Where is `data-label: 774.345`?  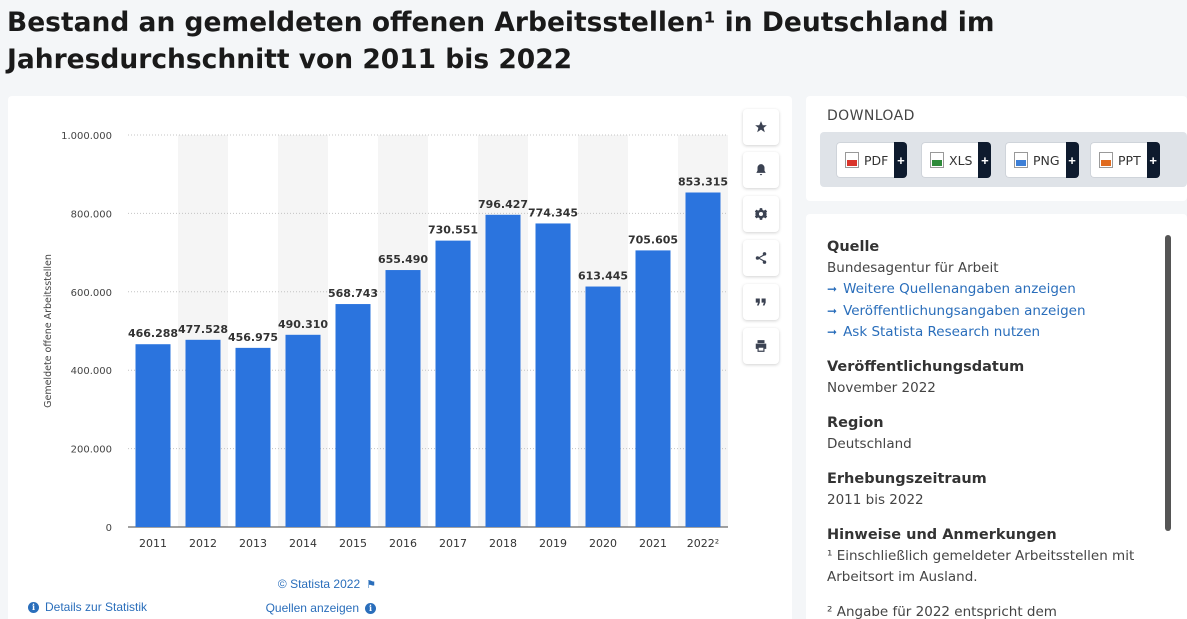 data-label: 774.345 is located at coordinates (553, 212).